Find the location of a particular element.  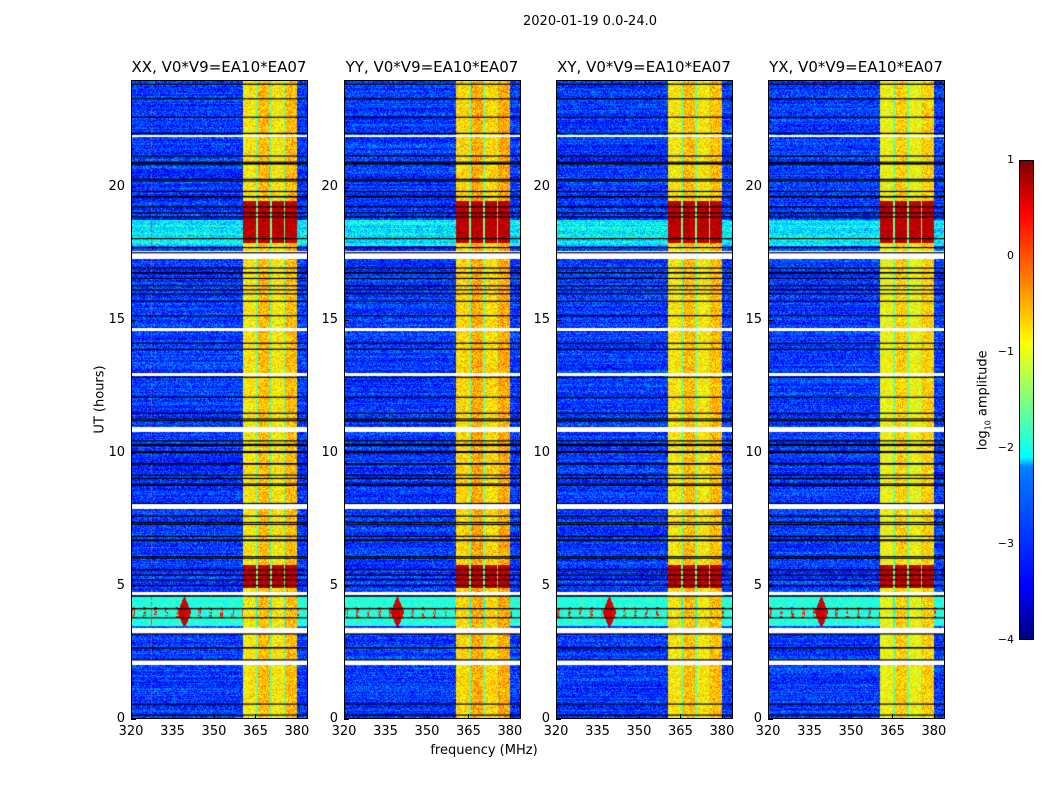

colorbar-tick-label: −1 is located at coordinates (1005, 351).